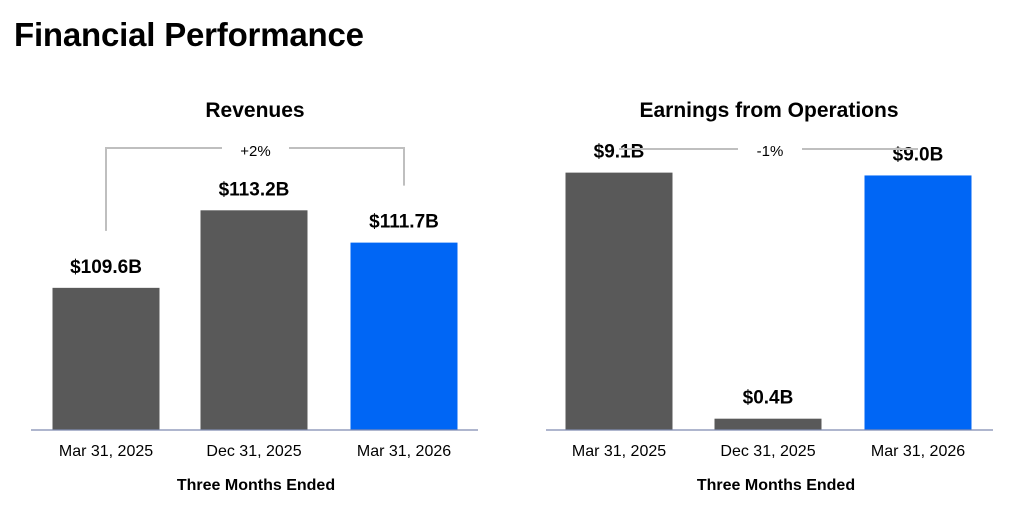 The image size is (1032, 517). Describe the element at coordinates (254, 189) in the screenshot. I see `bar-value-label: $113.2B` at that location.